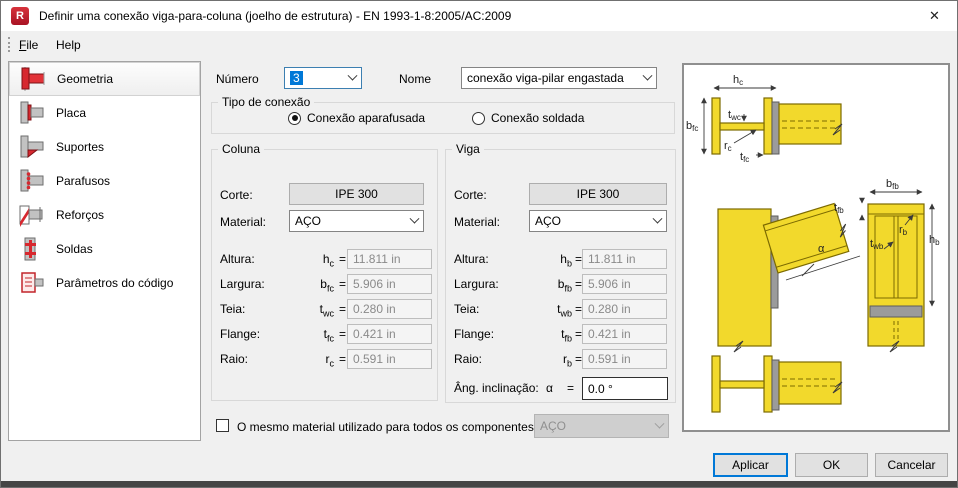 This screenshot has height=488, width=958. I want to click on row-symbol: rc, so click(330, 360).